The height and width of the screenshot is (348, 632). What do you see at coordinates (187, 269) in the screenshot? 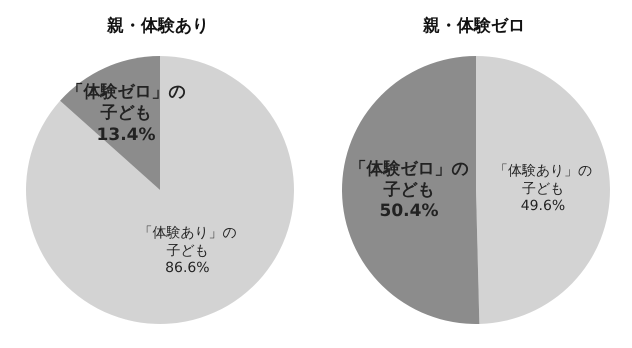
I see `data-label: 86.6%` at bounding box center [187, 269].